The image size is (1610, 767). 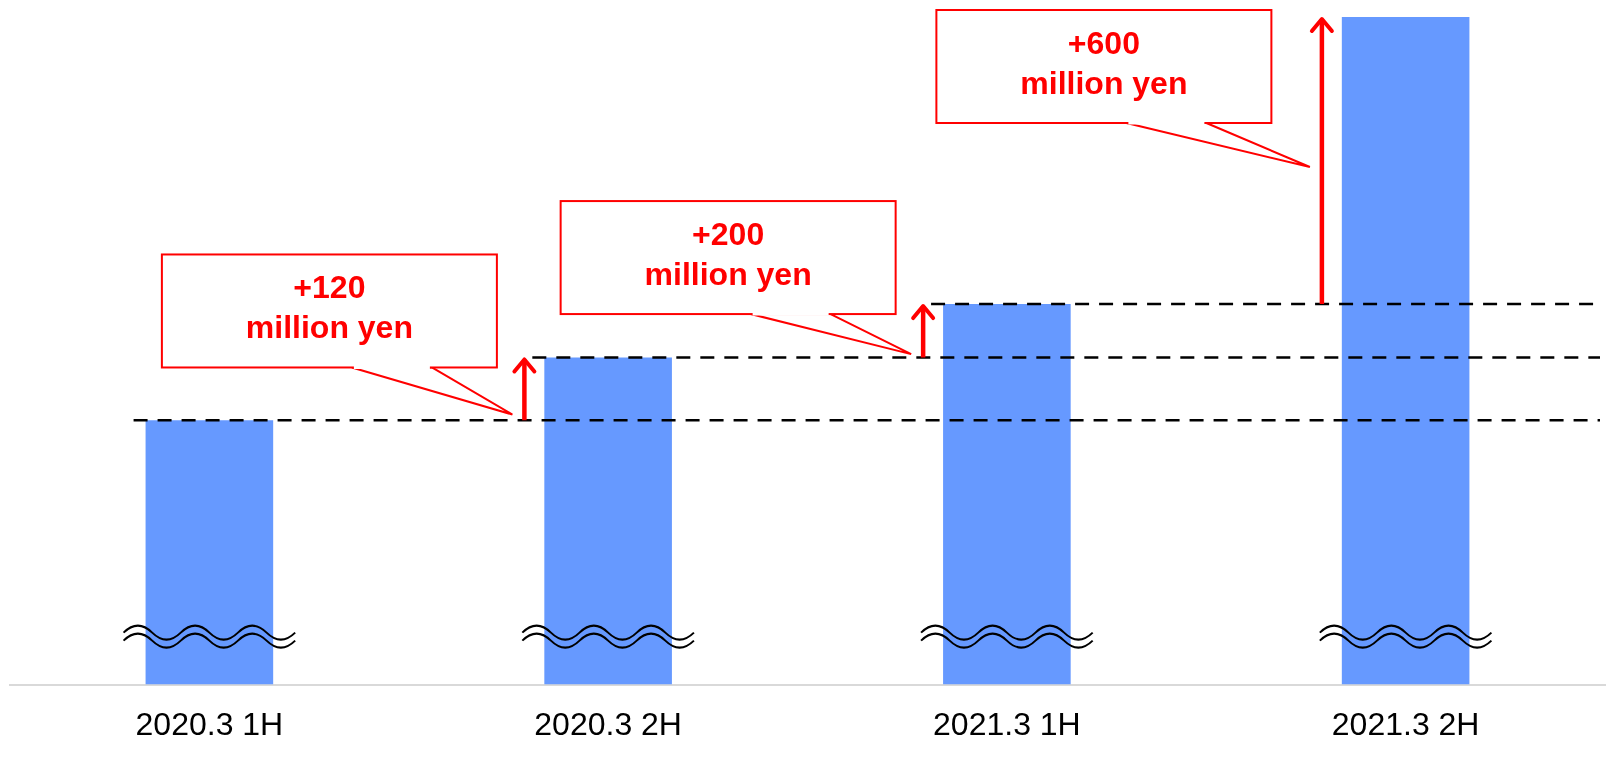 I want to click on annotation: +200 million yen, so click(x=728, y=254).